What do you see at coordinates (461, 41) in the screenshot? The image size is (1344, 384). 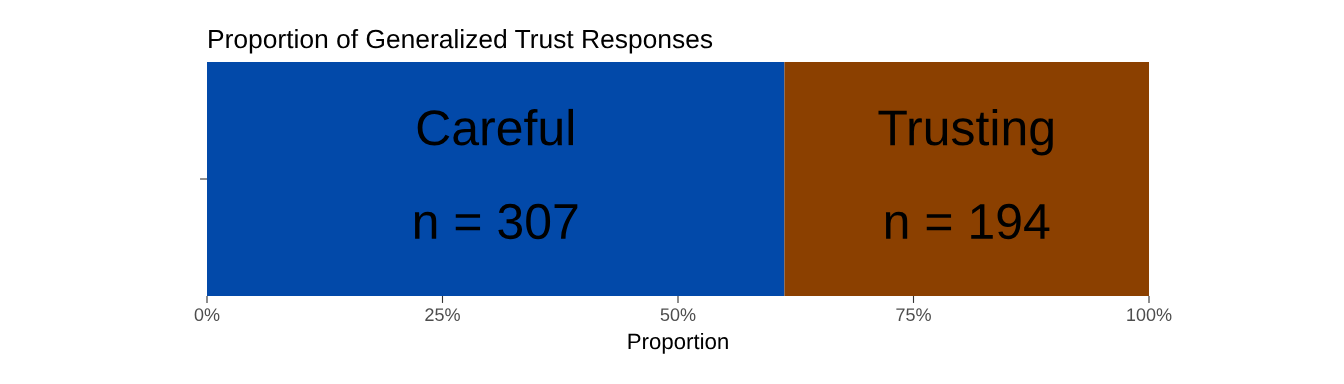 I see `chart-title: Proportion of Generalized Trust Responses` at bounding box center [461, 41].